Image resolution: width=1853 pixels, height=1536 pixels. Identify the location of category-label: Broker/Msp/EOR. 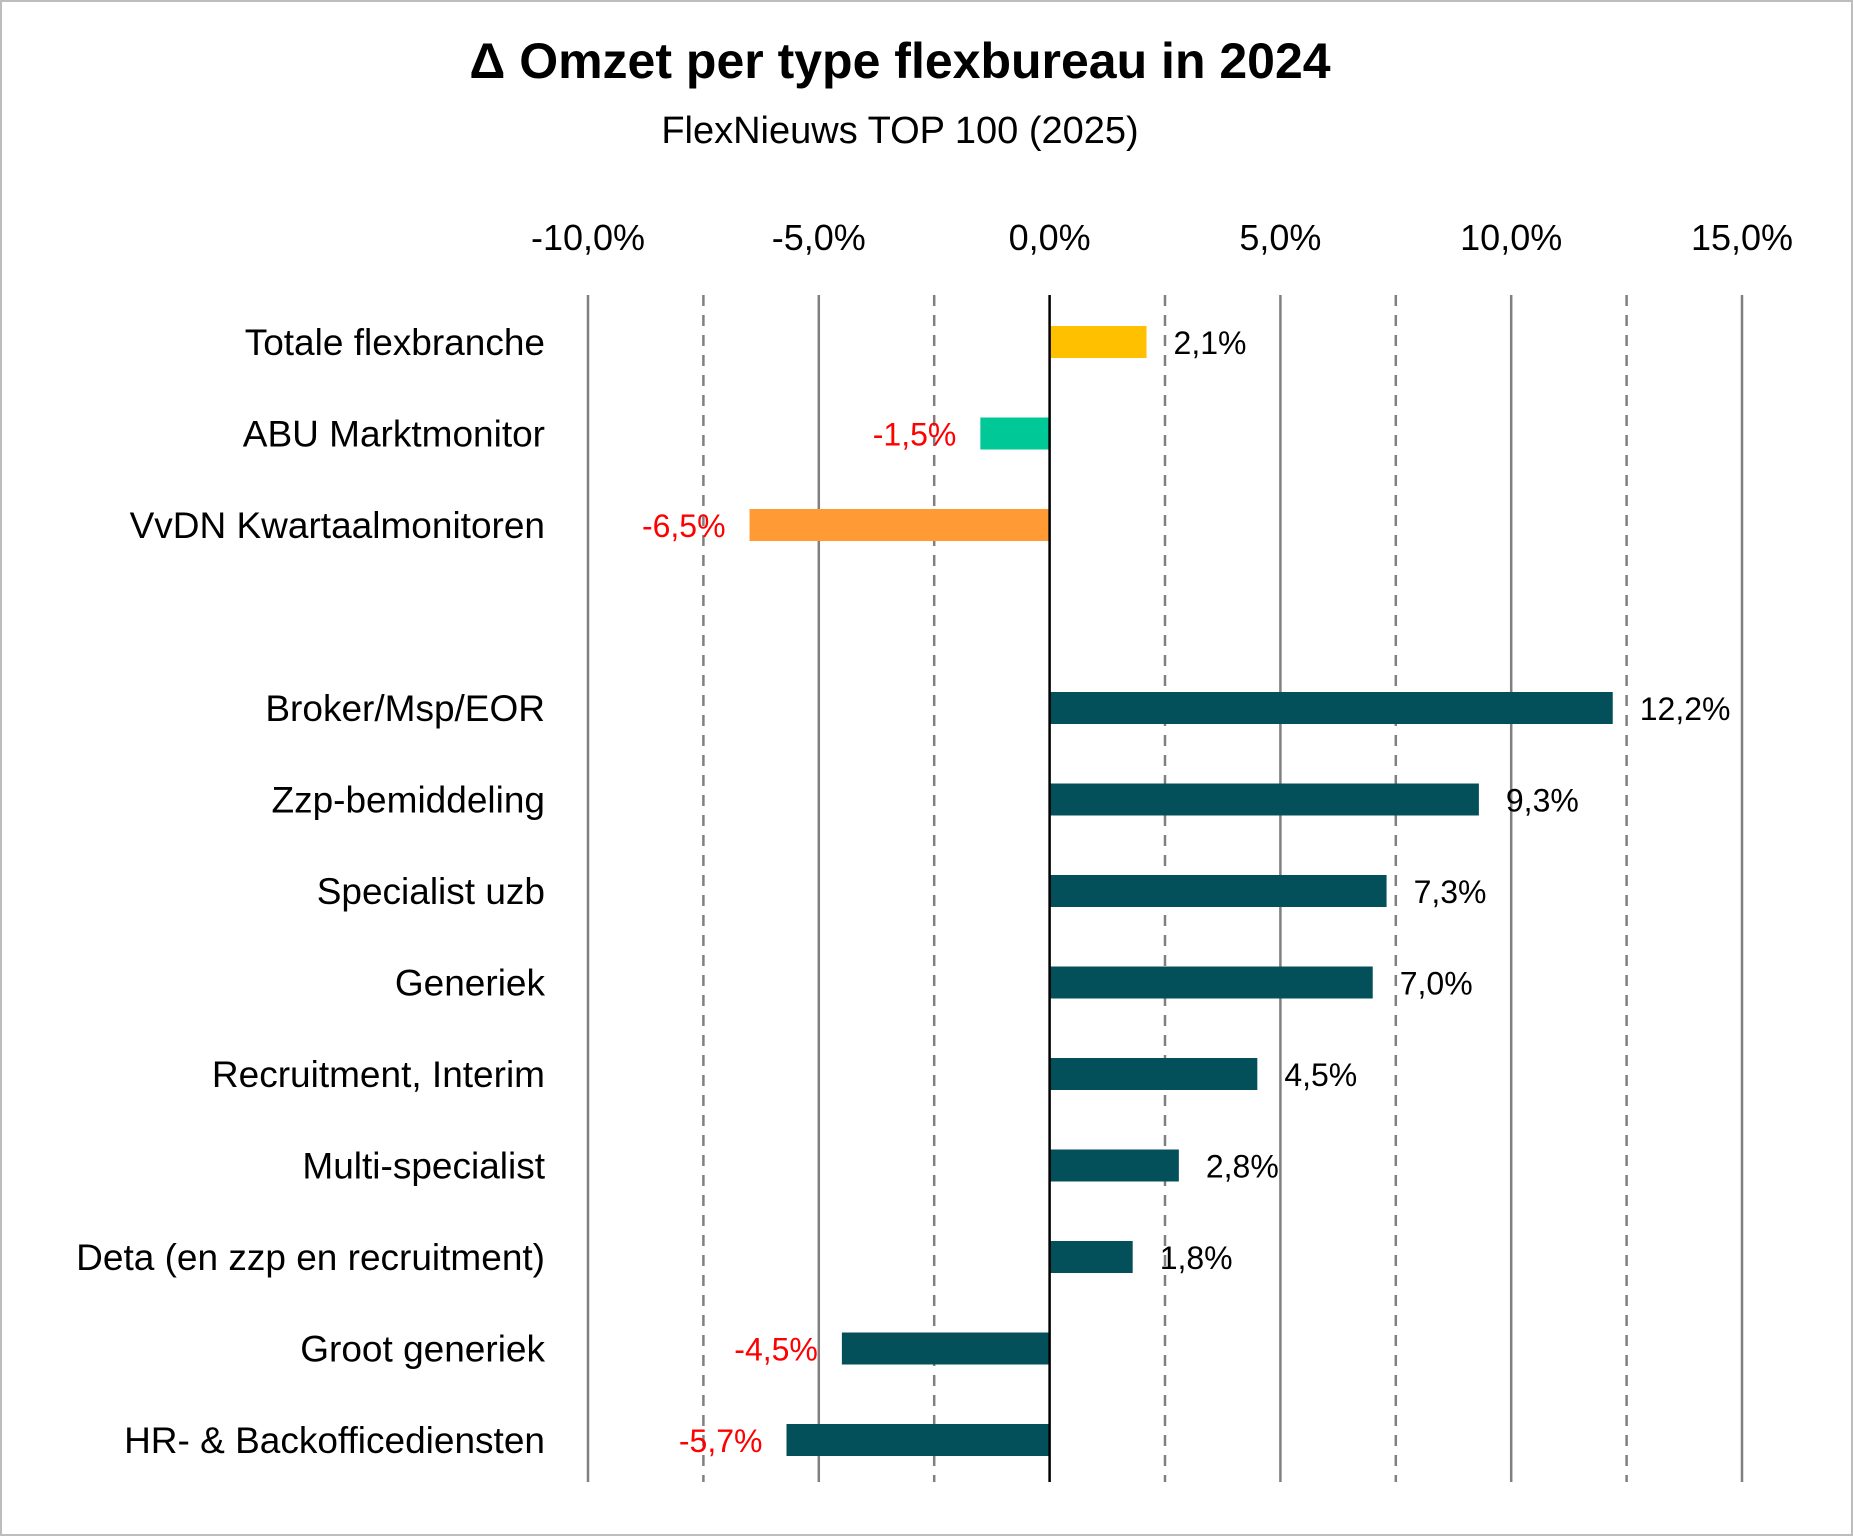
(405, 708).